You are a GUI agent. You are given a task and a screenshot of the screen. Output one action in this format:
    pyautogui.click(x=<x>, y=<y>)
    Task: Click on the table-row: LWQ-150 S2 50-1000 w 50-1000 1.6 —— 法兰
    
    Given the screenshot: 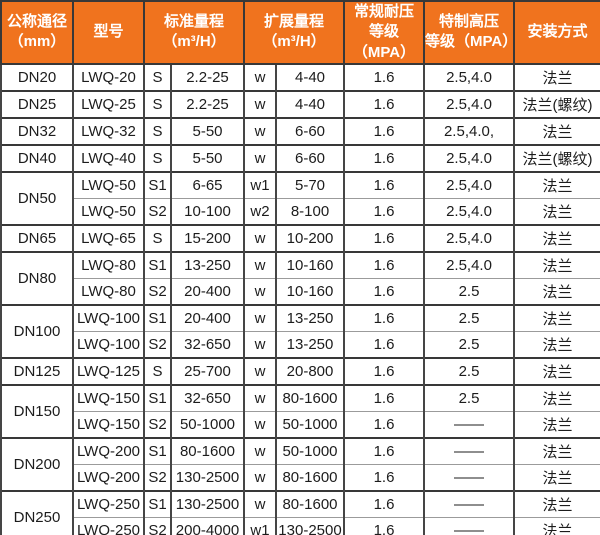 What is the action you would take?
    pyautogui.click(x=300, y=424)
    